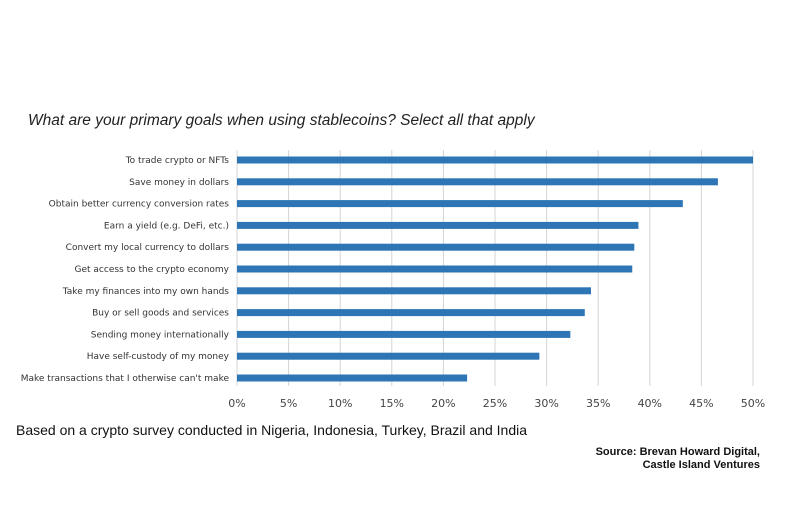 This screenshot has height=524, width=810. Describe the element at coordinates (753, 403) in the screenshot. I see `x-tick-label: 50%` at that location.